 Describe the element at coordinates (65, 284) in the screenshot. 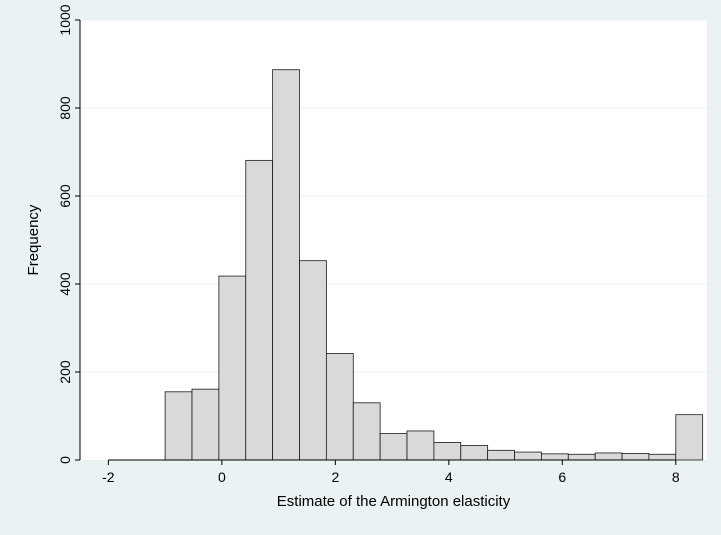

I see `y-tick-label: 400` at that location.